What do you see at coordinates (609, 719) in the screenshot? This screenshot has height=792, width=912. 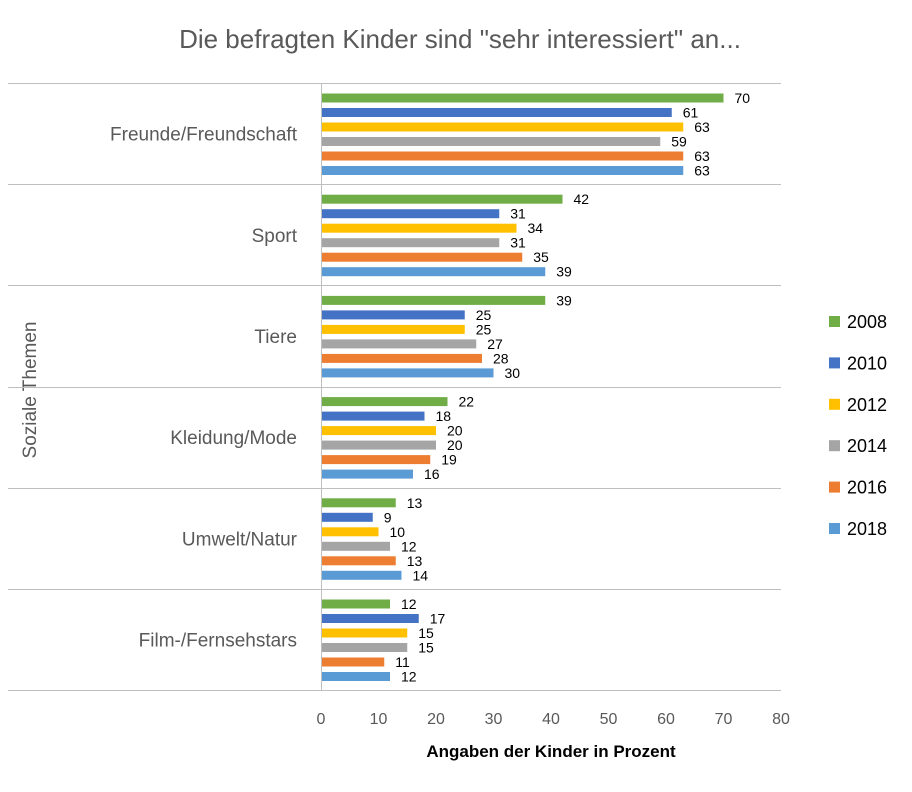 I see `x-tick-label: 50` at bounding box center [609, 719].